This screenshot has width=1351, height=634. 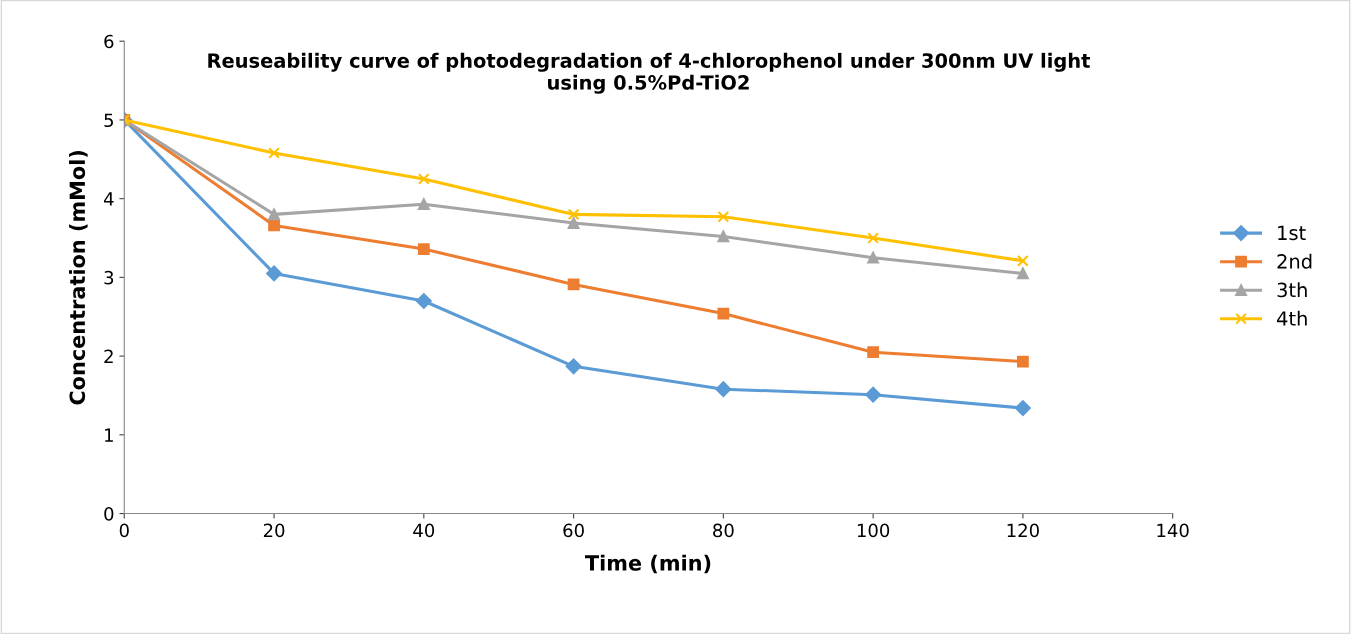 What do you see at coordinates (108, 120) in the screenshot?
I see `y-tick-label: 5` at bounding box center [108, 120].